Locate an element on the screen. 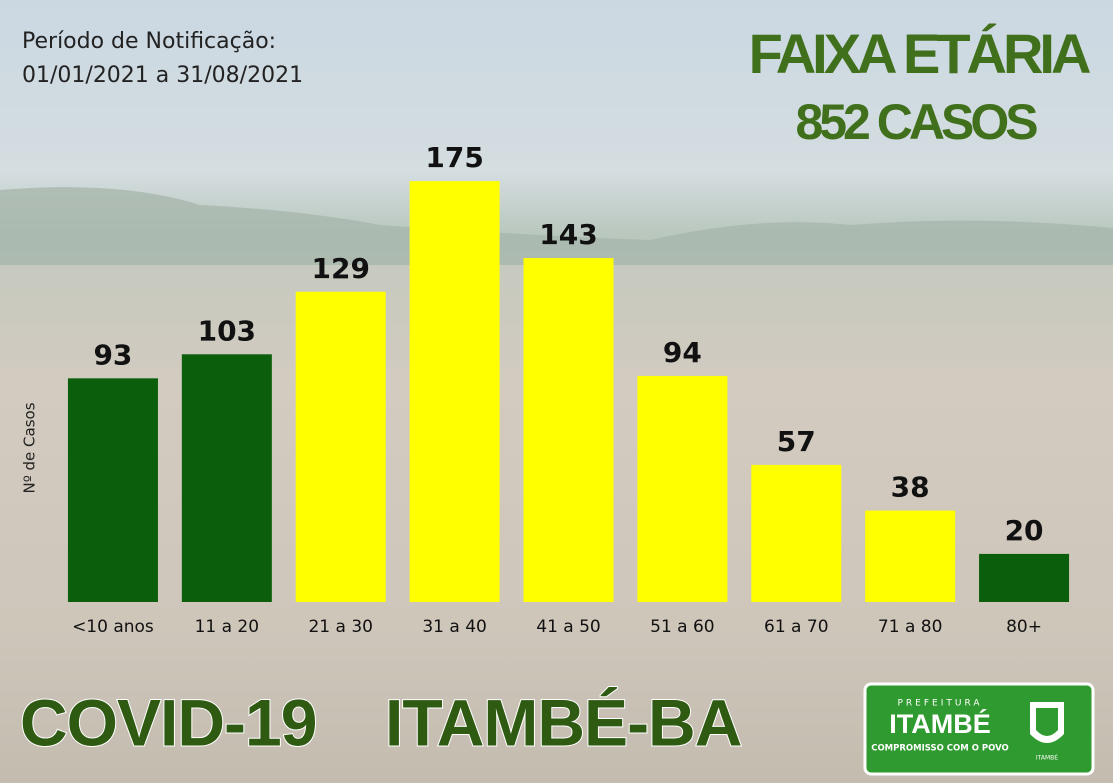 The width and height of the screenshot is (1113, 783). y-axis-label: Nº de Casos is located at coordinates (30, 447).